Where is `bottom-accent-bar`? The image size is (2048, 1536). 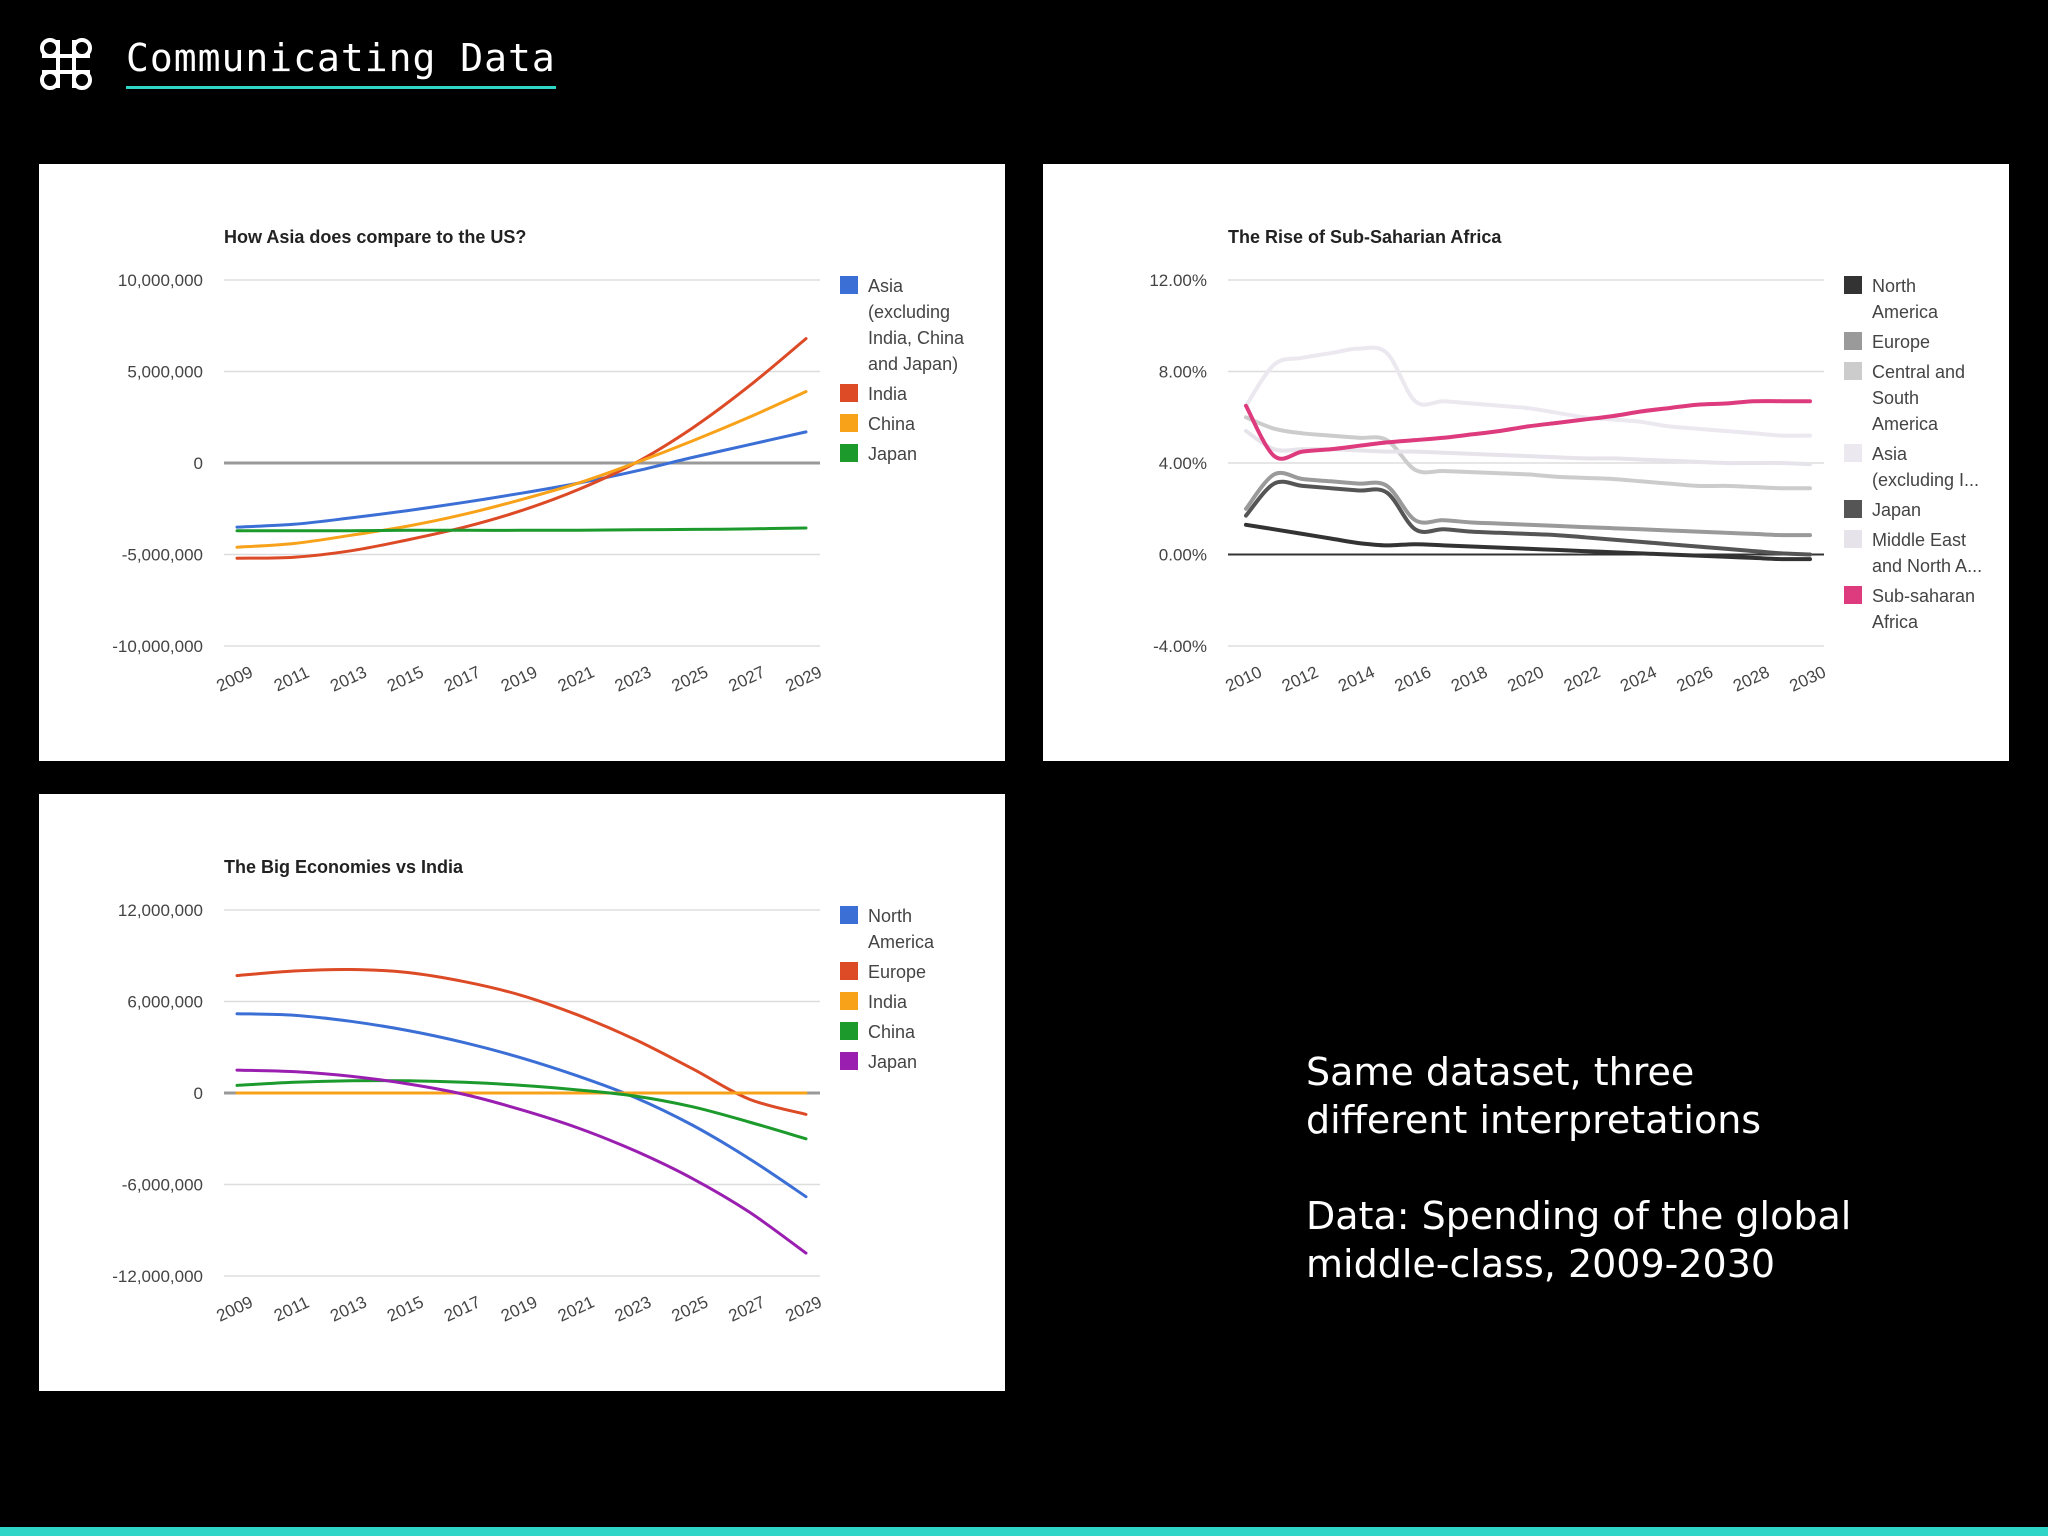
bottom-accent-bar is located at coordinates (1024, 1531).